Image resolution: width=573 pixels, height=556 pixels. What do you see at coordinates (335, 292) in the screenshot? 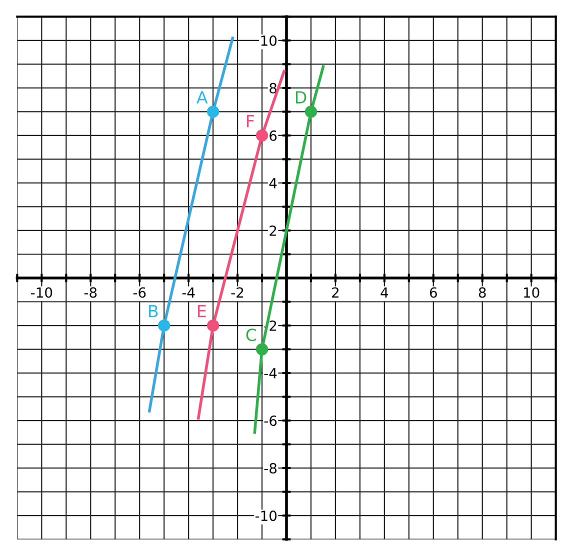
I see `x-tick-label: 2` at bounding box center [335, 292].